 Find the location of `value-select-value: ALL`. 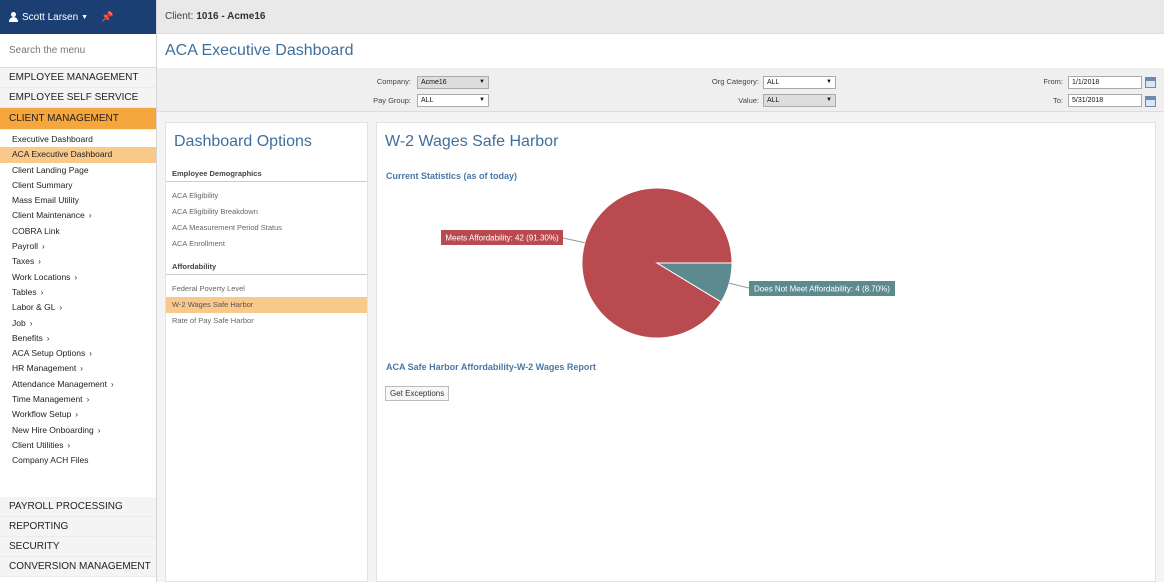

value-select-value: ALL is located at coordinates (773, 100).